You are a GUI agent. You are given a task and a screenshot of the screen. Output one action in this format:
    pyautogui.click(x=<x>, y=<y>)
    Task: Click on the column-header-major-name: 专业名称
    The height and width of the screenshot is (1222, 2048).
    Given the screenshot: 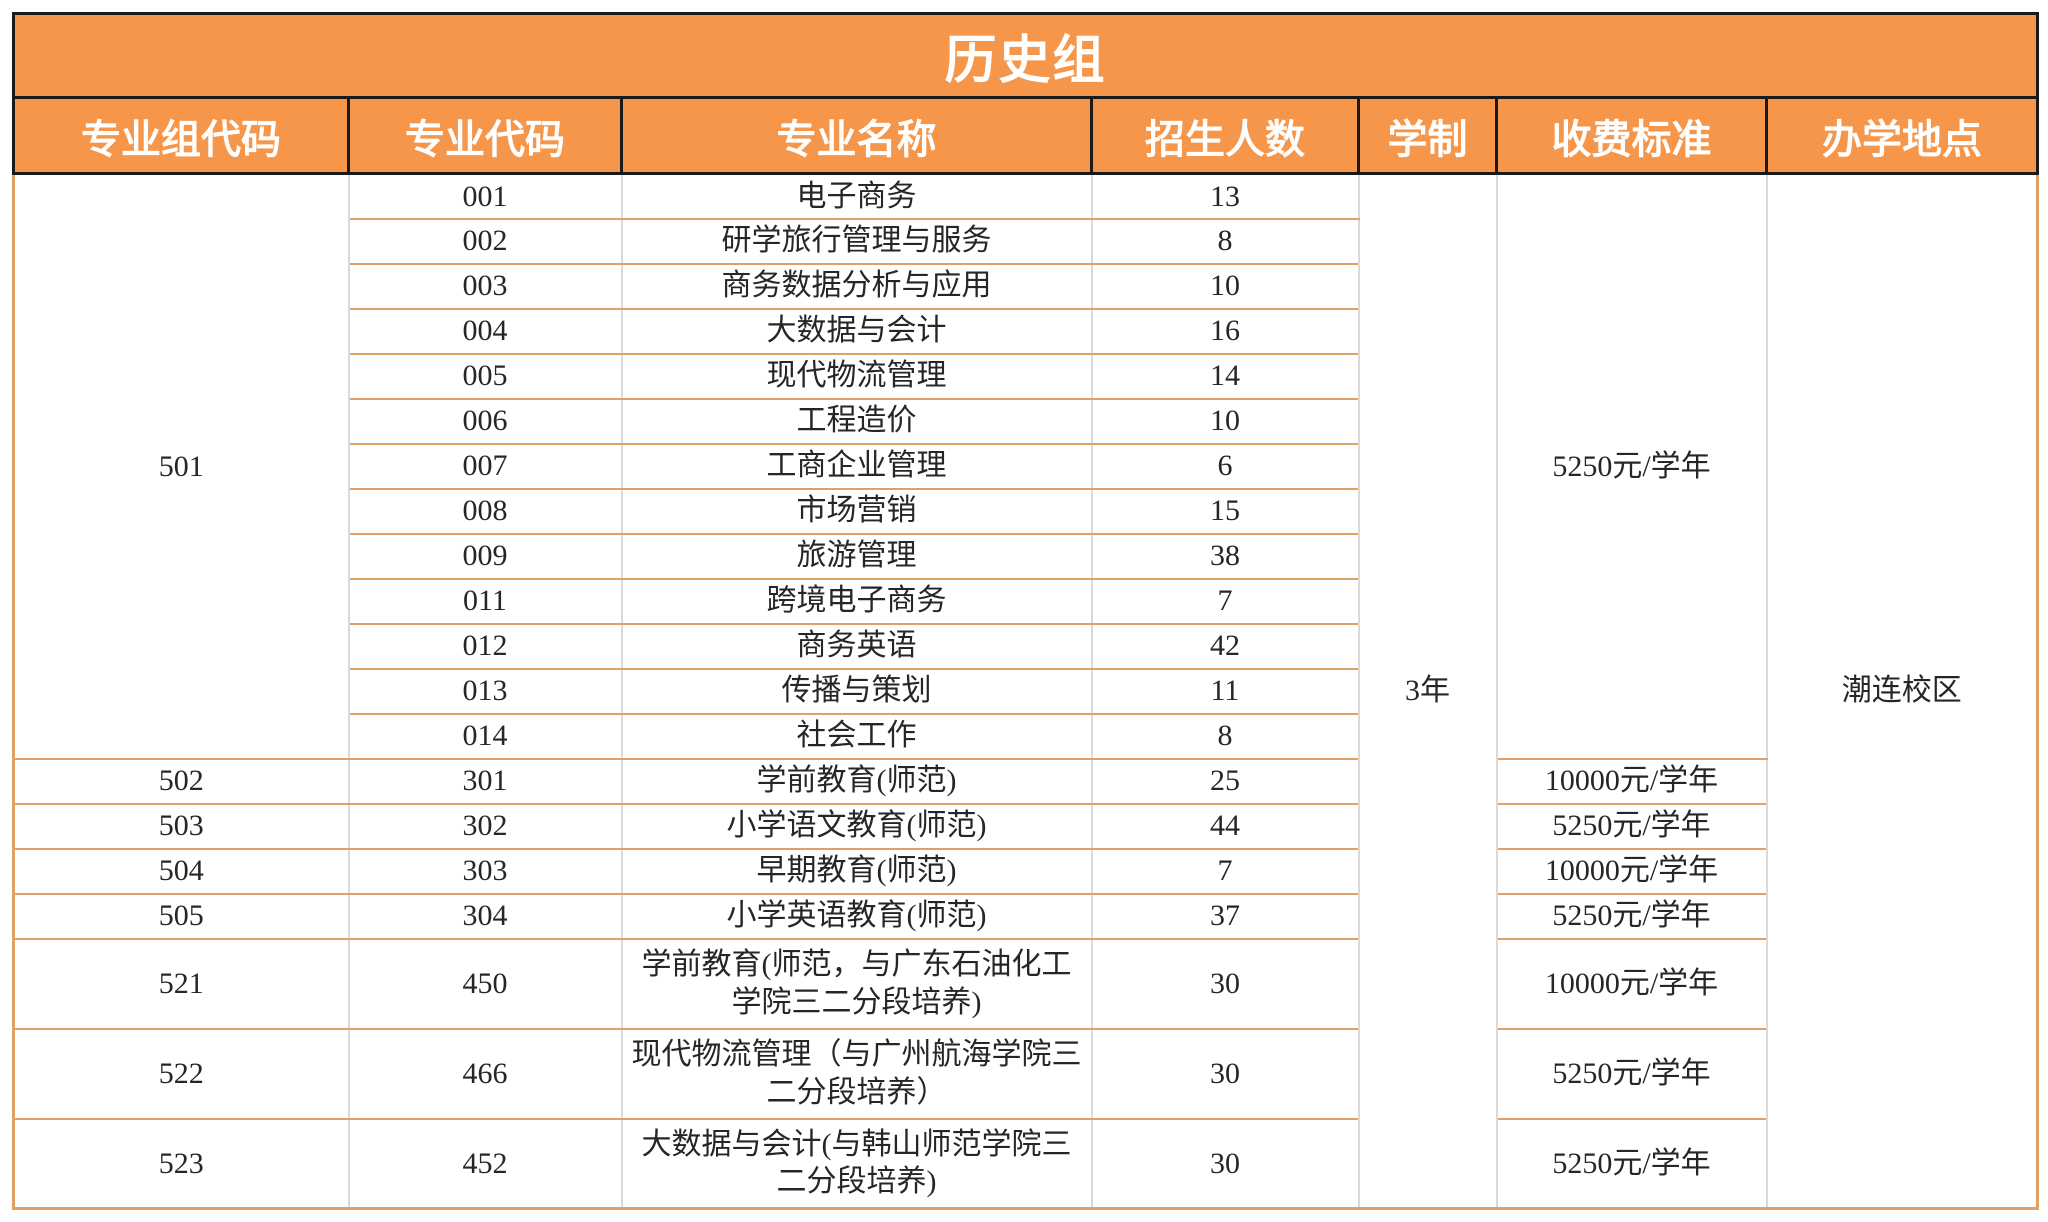 What is the action you would take?
    pyautogui.click(x=856, y=135)
    